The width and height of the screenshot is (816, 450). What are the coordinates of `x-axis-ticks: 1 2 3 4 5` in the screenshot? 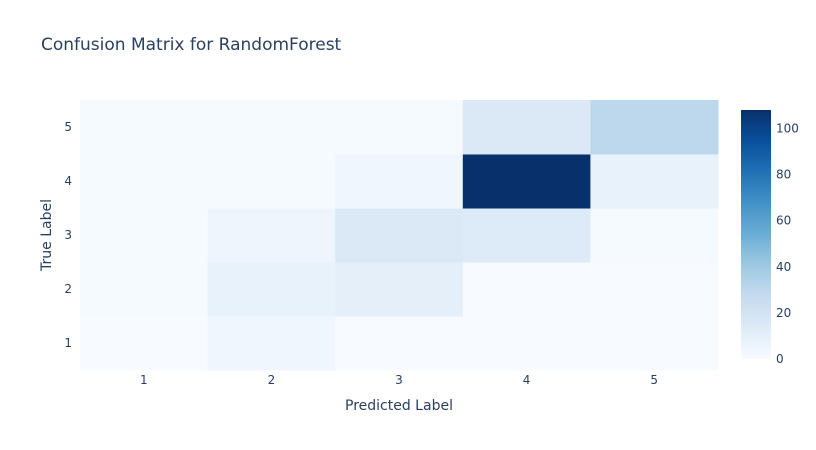 It's located at (399, 380).